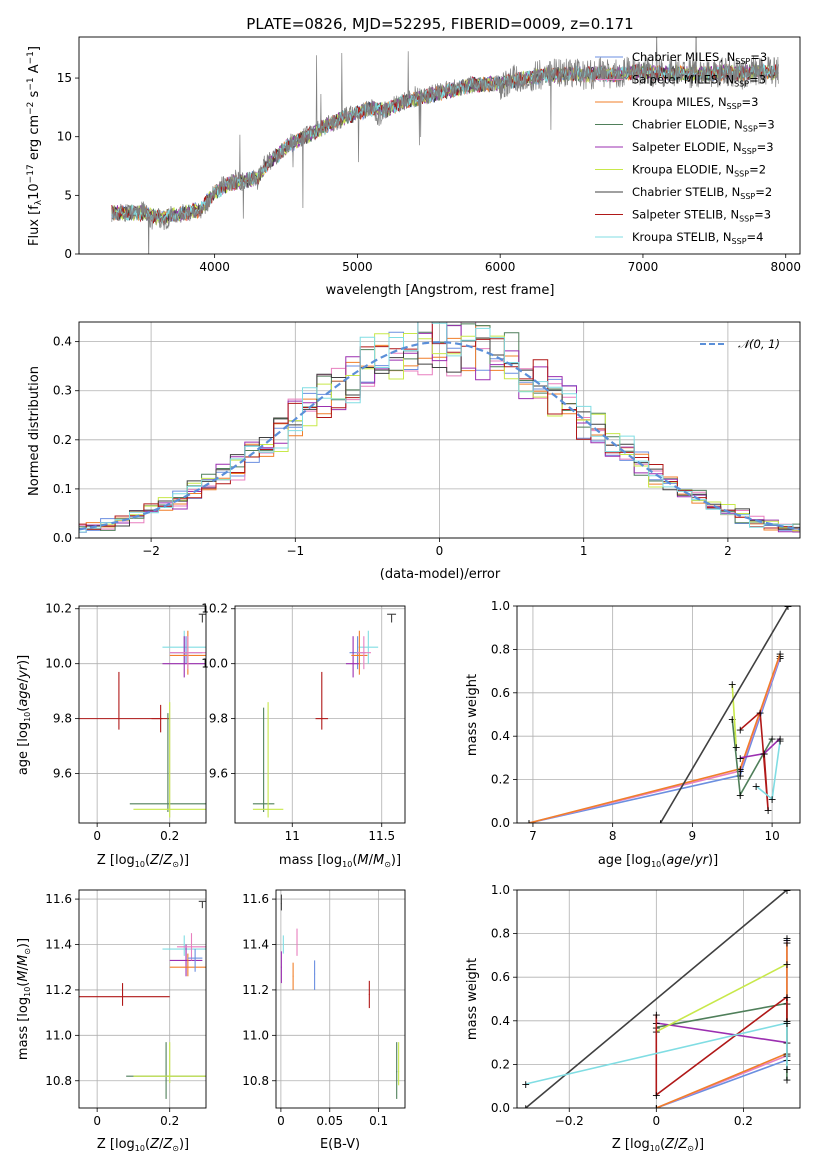 The image size is (819, 1170). What do you see at coordinates (703, 126) in the screenshot?
I see `legend-label-3: Chabrier ELODIE, NSSP=3` at bounding box center [703, 126].